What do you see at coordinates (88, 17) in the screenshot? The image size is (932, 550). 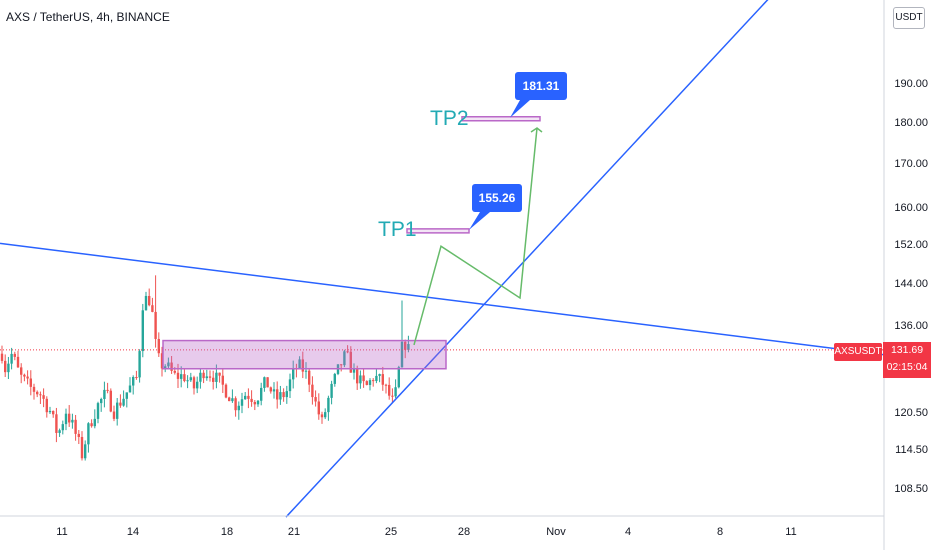 I see `chart-title: AXS / TetherUS, 4h, BINANCE` at bounding box center [88, 17].